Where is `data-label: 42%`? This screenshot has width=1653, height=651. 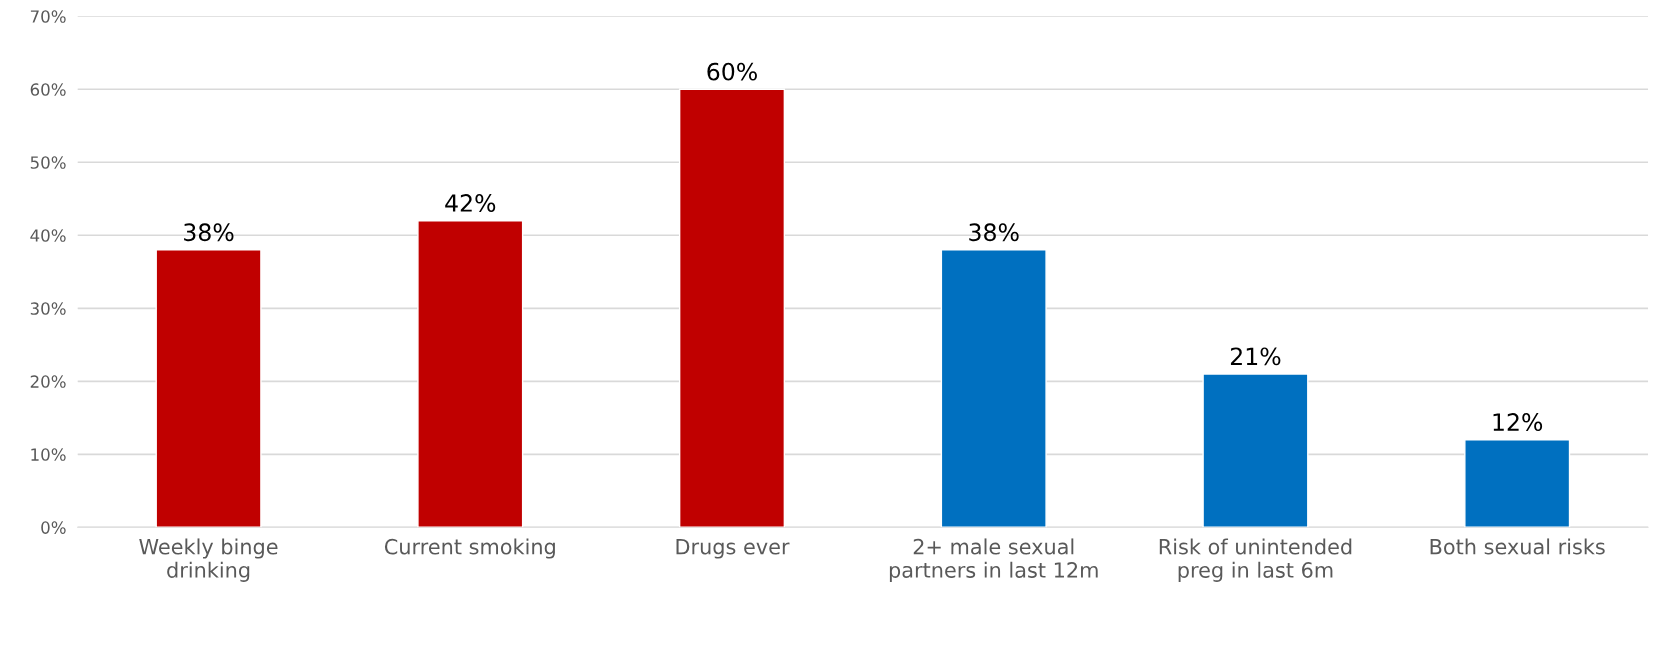
data-label: 42% is located at coordinates (470, 203).